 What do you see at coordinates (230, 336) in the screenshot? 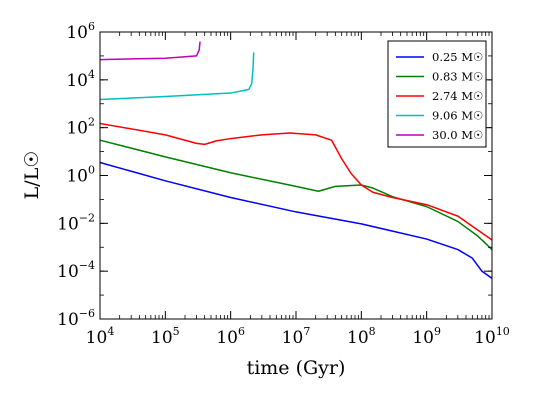
I see `x-tick-label: 10⁶` at bounding box center [230, 336].